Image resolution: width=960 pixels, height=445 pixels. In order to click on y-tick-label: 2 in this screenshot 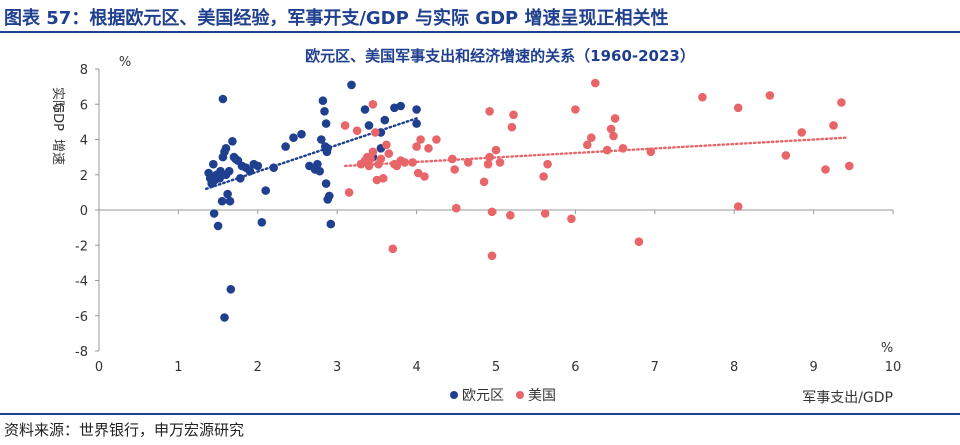, I will do `click(84, 176)`.